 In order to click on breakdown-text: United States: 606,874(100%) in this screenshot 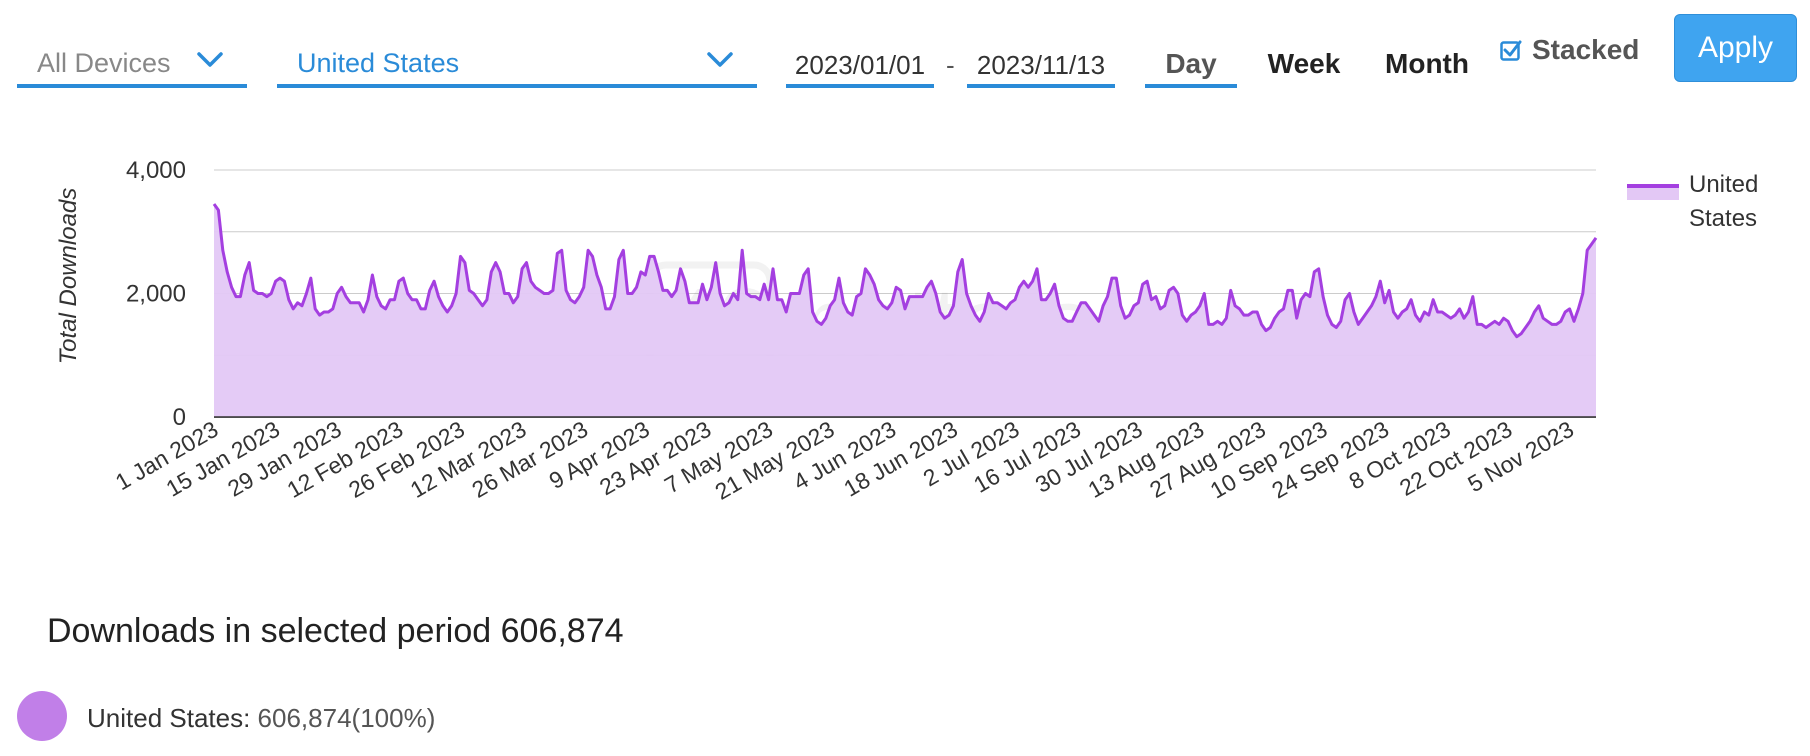, I will do `click(261, 718)`.